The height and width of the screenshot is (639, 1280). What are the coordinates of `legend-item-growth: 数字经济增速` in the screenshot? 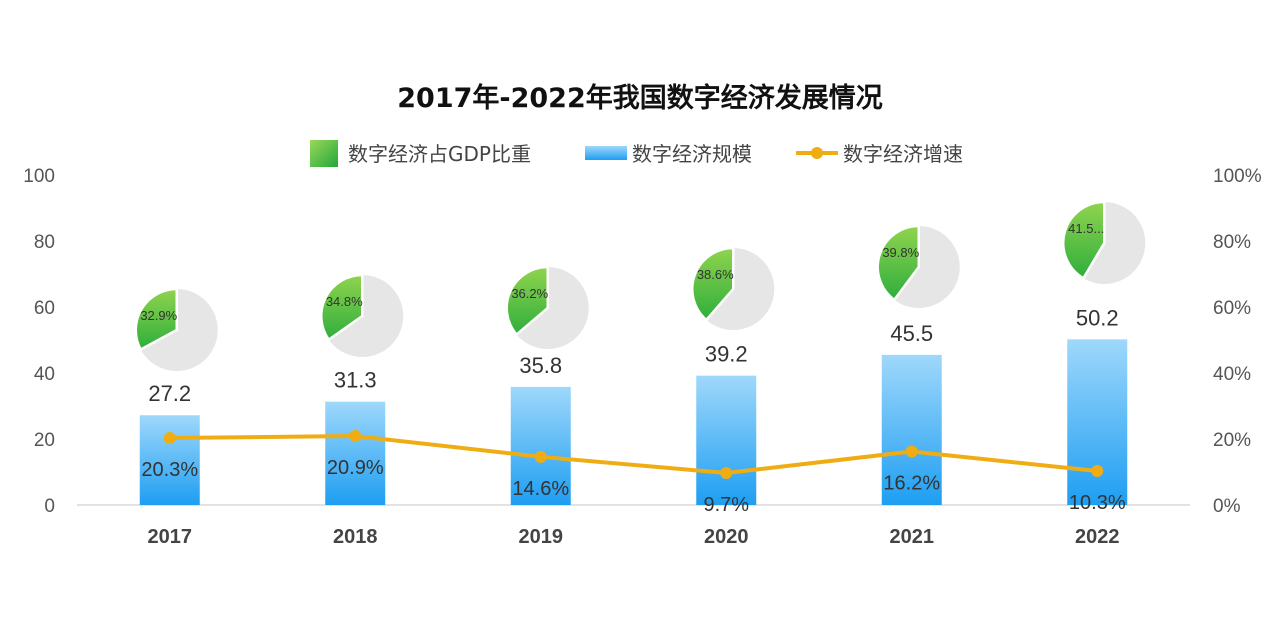 It's located at (879, 154).